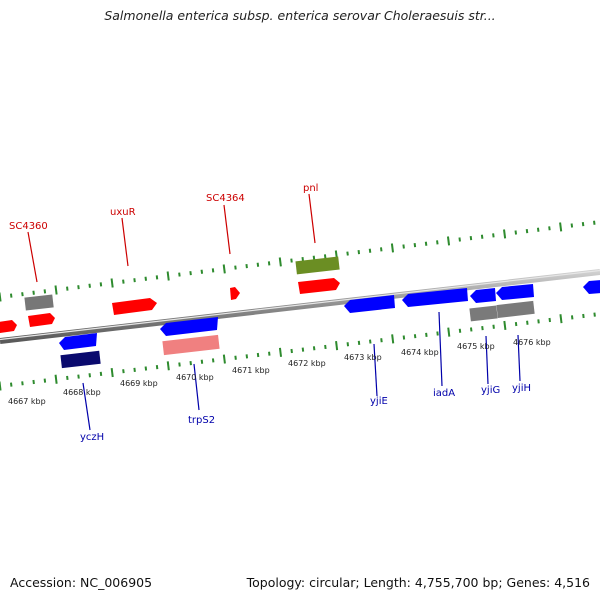 Image resolution: width=600 pixels, height=600 pixels. Describe the element at coordinates (201, 420) in the screenshot. I see `gene-label-trps2: trpS2` at that location.